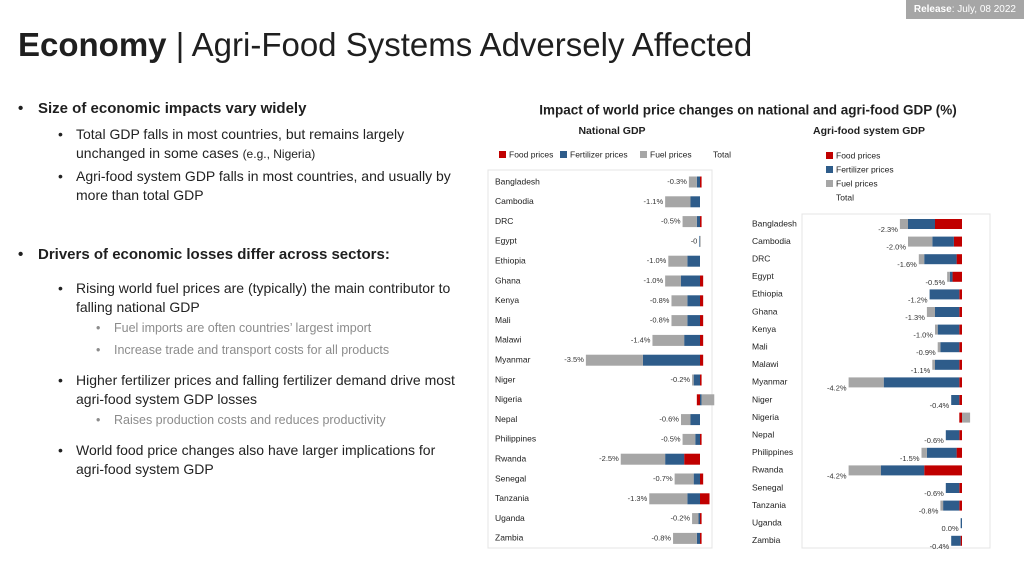  I want to click on release-label: Release, so click(932, 9).